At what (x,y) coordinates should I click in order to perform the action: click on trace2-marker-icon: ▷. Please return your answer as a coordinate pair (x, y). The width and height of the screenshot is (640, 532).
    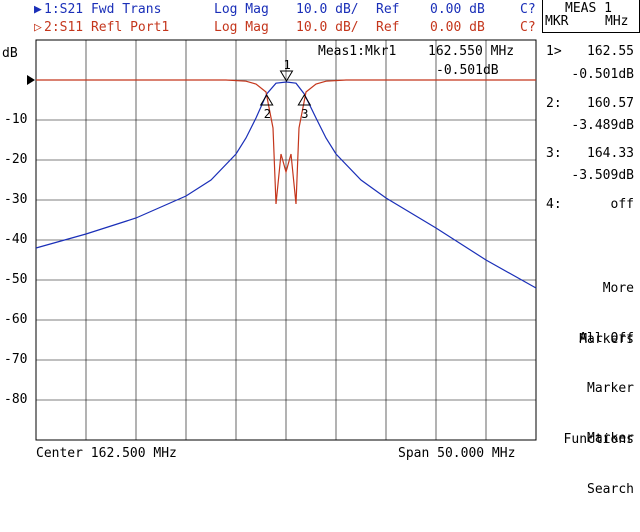
    Looking at the image, I should click on (38, 27).